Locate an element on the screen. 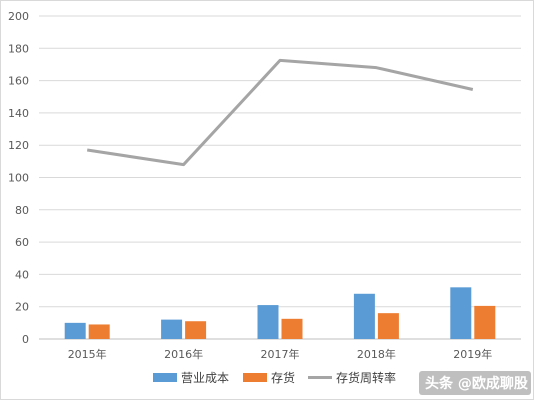  y-tick-label: 120 is located at coordinates (18, 145).